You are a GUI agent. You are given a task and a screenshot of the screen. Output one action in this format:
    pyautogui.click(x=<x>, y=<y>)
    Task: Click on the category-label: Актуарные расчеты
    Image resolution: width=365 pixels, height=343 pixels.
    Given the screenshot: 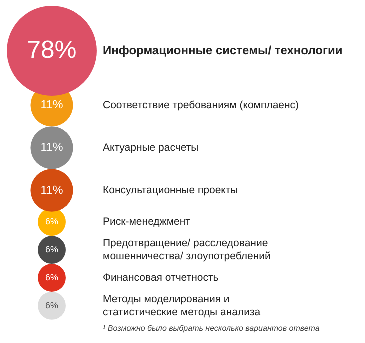 What is the action you would take?
    pyautogui.click(x=151, y=148)
    